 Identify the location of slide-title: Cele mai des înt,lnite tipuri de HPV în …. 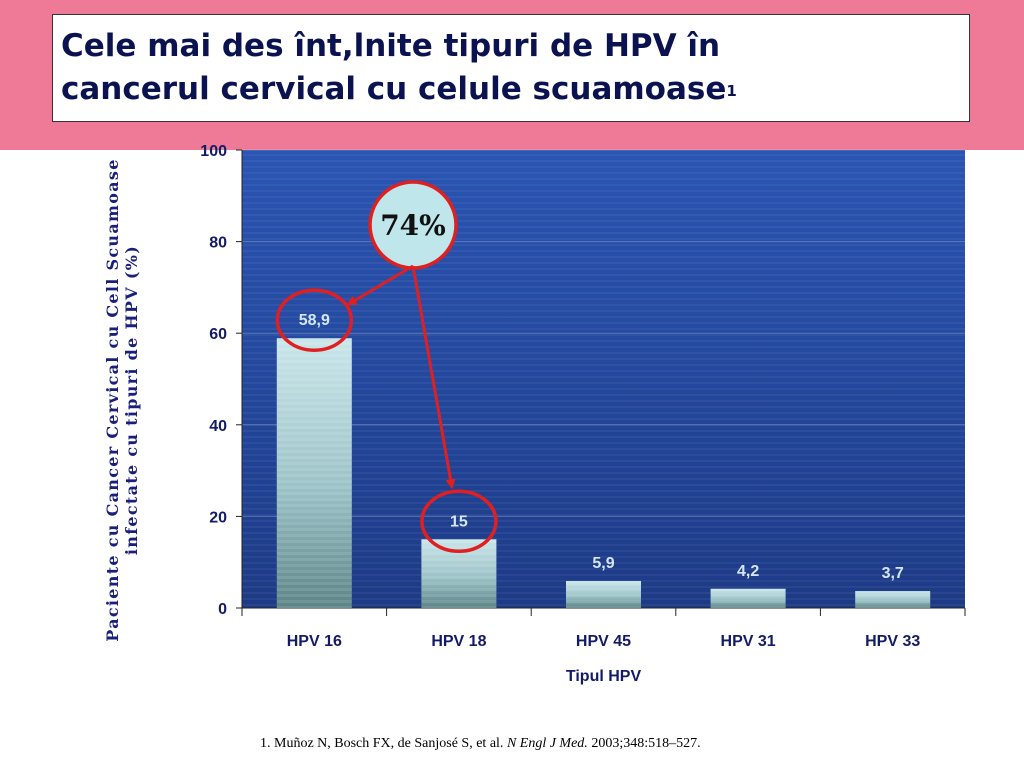
(511, 68).